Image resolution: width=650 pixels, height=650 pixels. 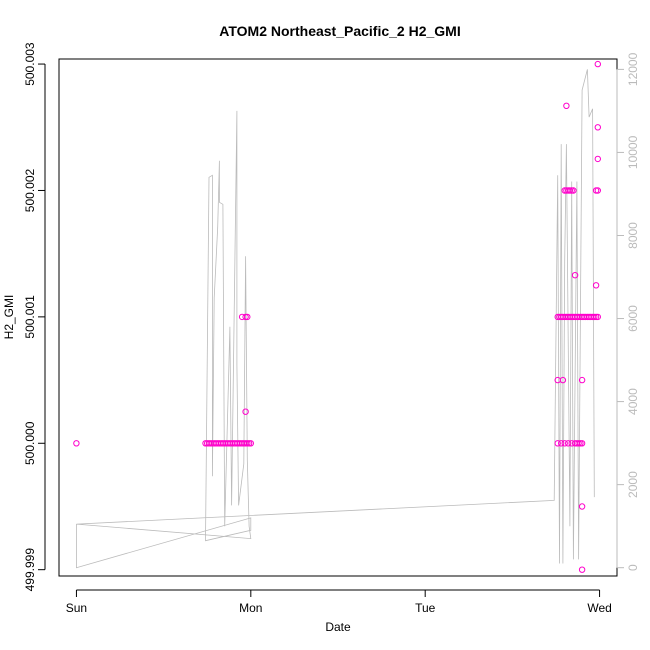 I want to click on y-axis-label: H2_GMI, so click(x=9, y=317).